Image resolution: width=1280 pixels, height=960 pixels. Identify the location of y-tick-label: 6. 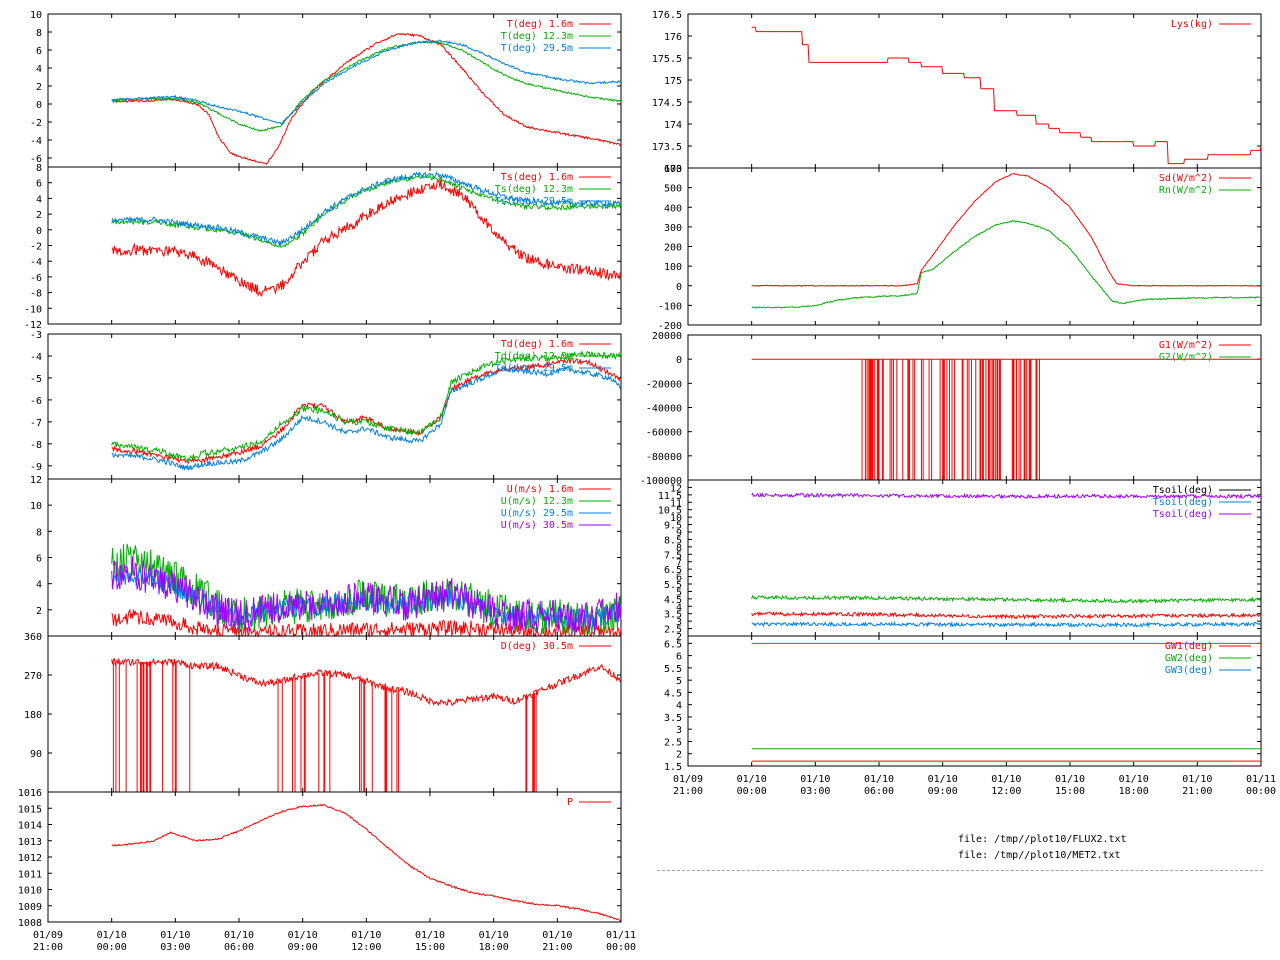
(39, 184).